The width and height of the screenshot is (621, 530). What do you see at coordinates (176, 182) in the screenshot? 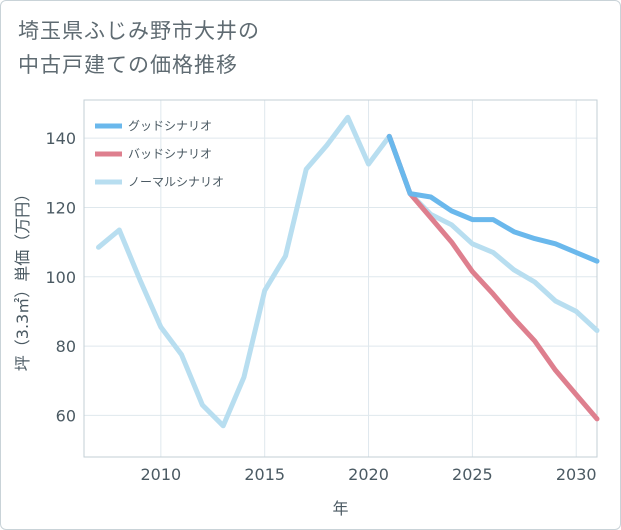
I see `legend-label: ノーマルシナリオ` at bounding box center [176, 182].